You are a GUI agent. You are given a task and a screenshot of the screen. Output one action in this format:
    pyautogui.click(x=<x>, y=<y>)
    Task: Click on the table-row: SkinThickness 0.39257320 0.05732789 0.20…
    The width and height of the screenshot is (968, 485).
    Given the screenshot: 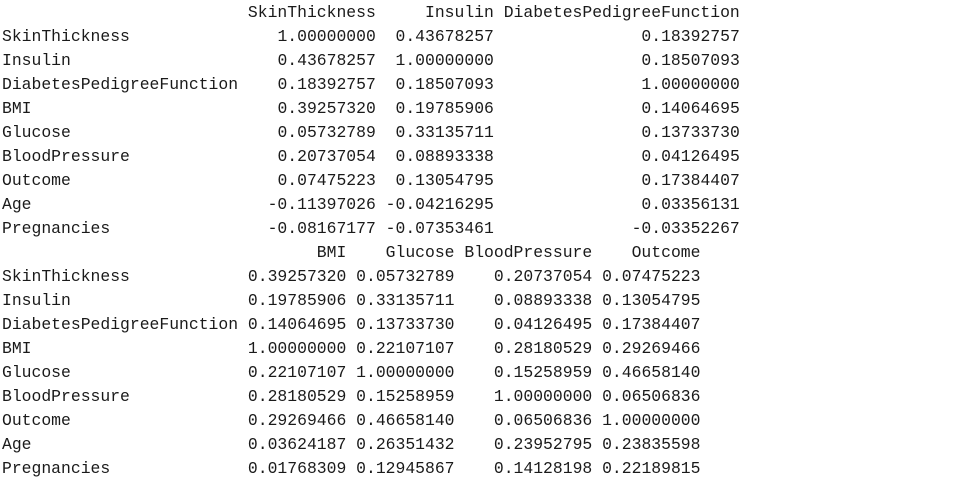 What is the action you would take?
    pyautogui.click(x=371, y=277)
    